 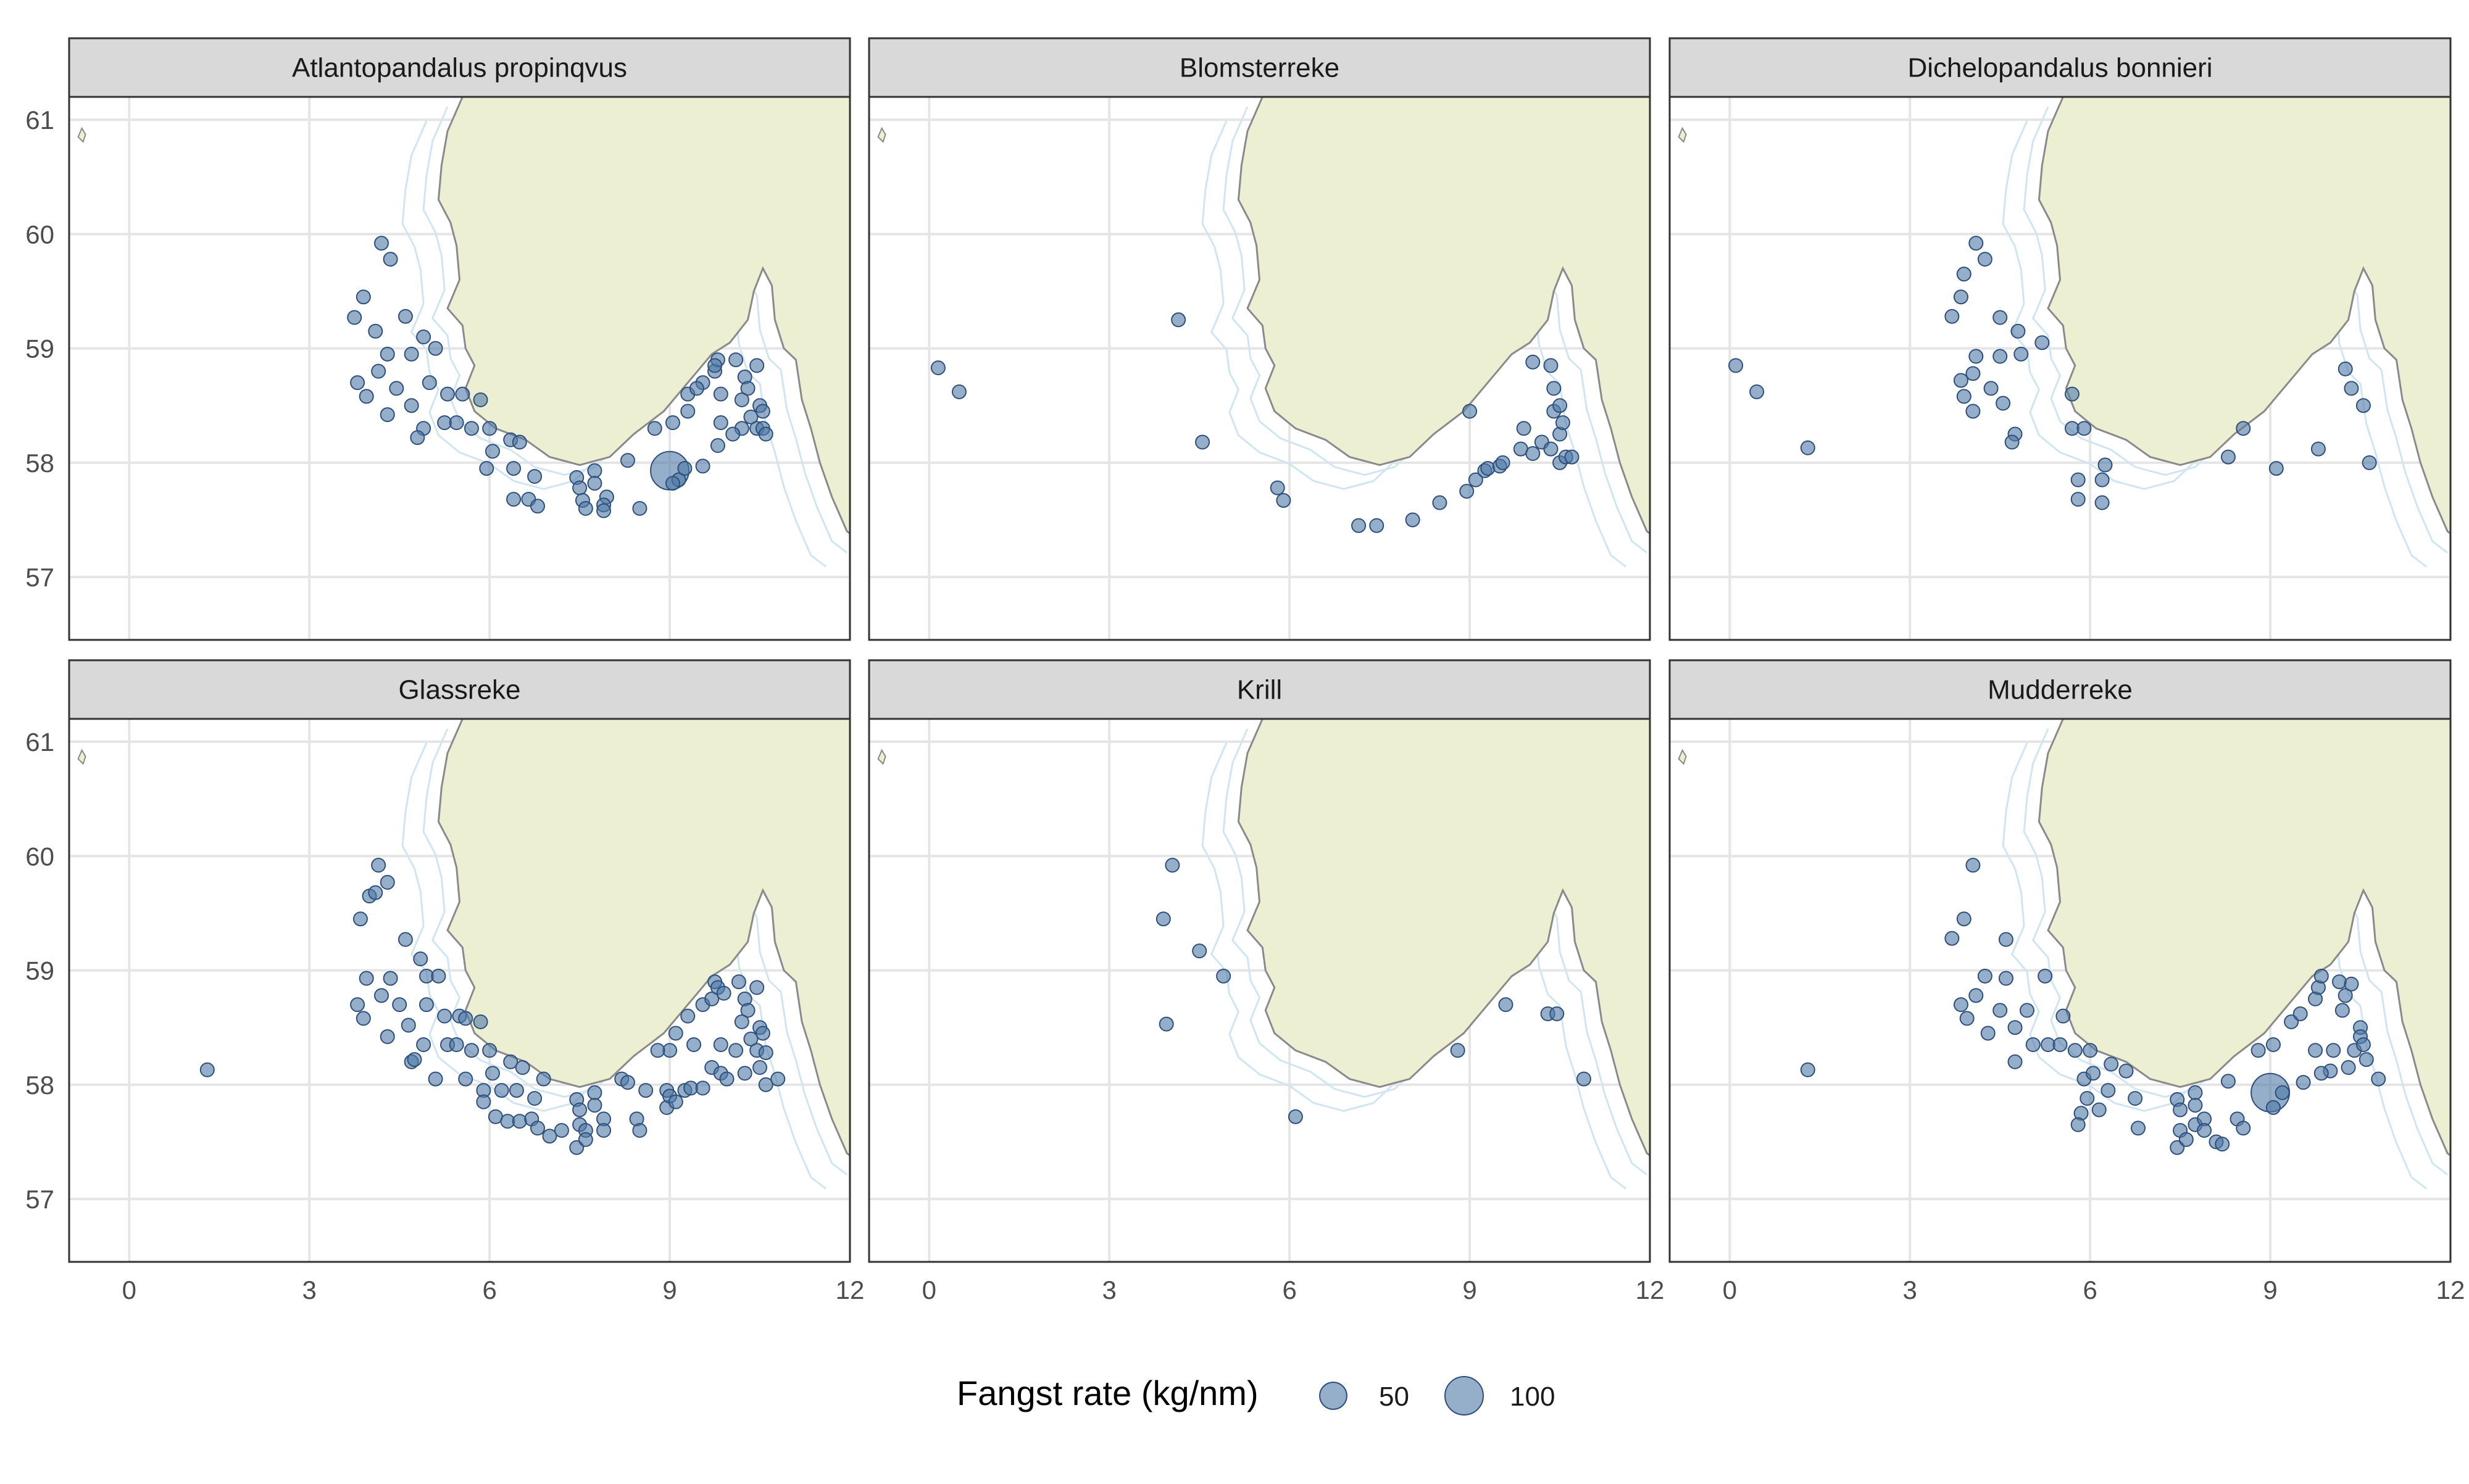 What do you see at coordinates (1259, 690) in the screenshot?
I see `facet-title: Krill` at bounding box center [1259, 690].